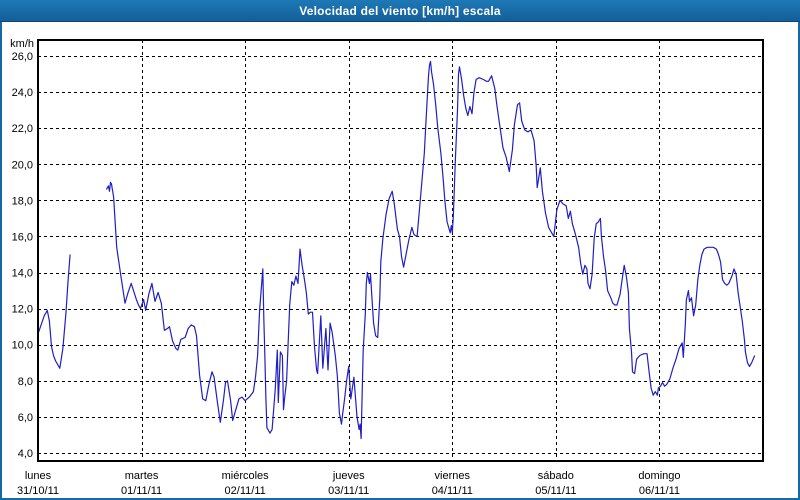 This screenshot has width=800, height=500. What do you see at coordinates (246, 476) in the screenshot?
I see `x-day-name: miércoles` at bounding box center [246, 476].